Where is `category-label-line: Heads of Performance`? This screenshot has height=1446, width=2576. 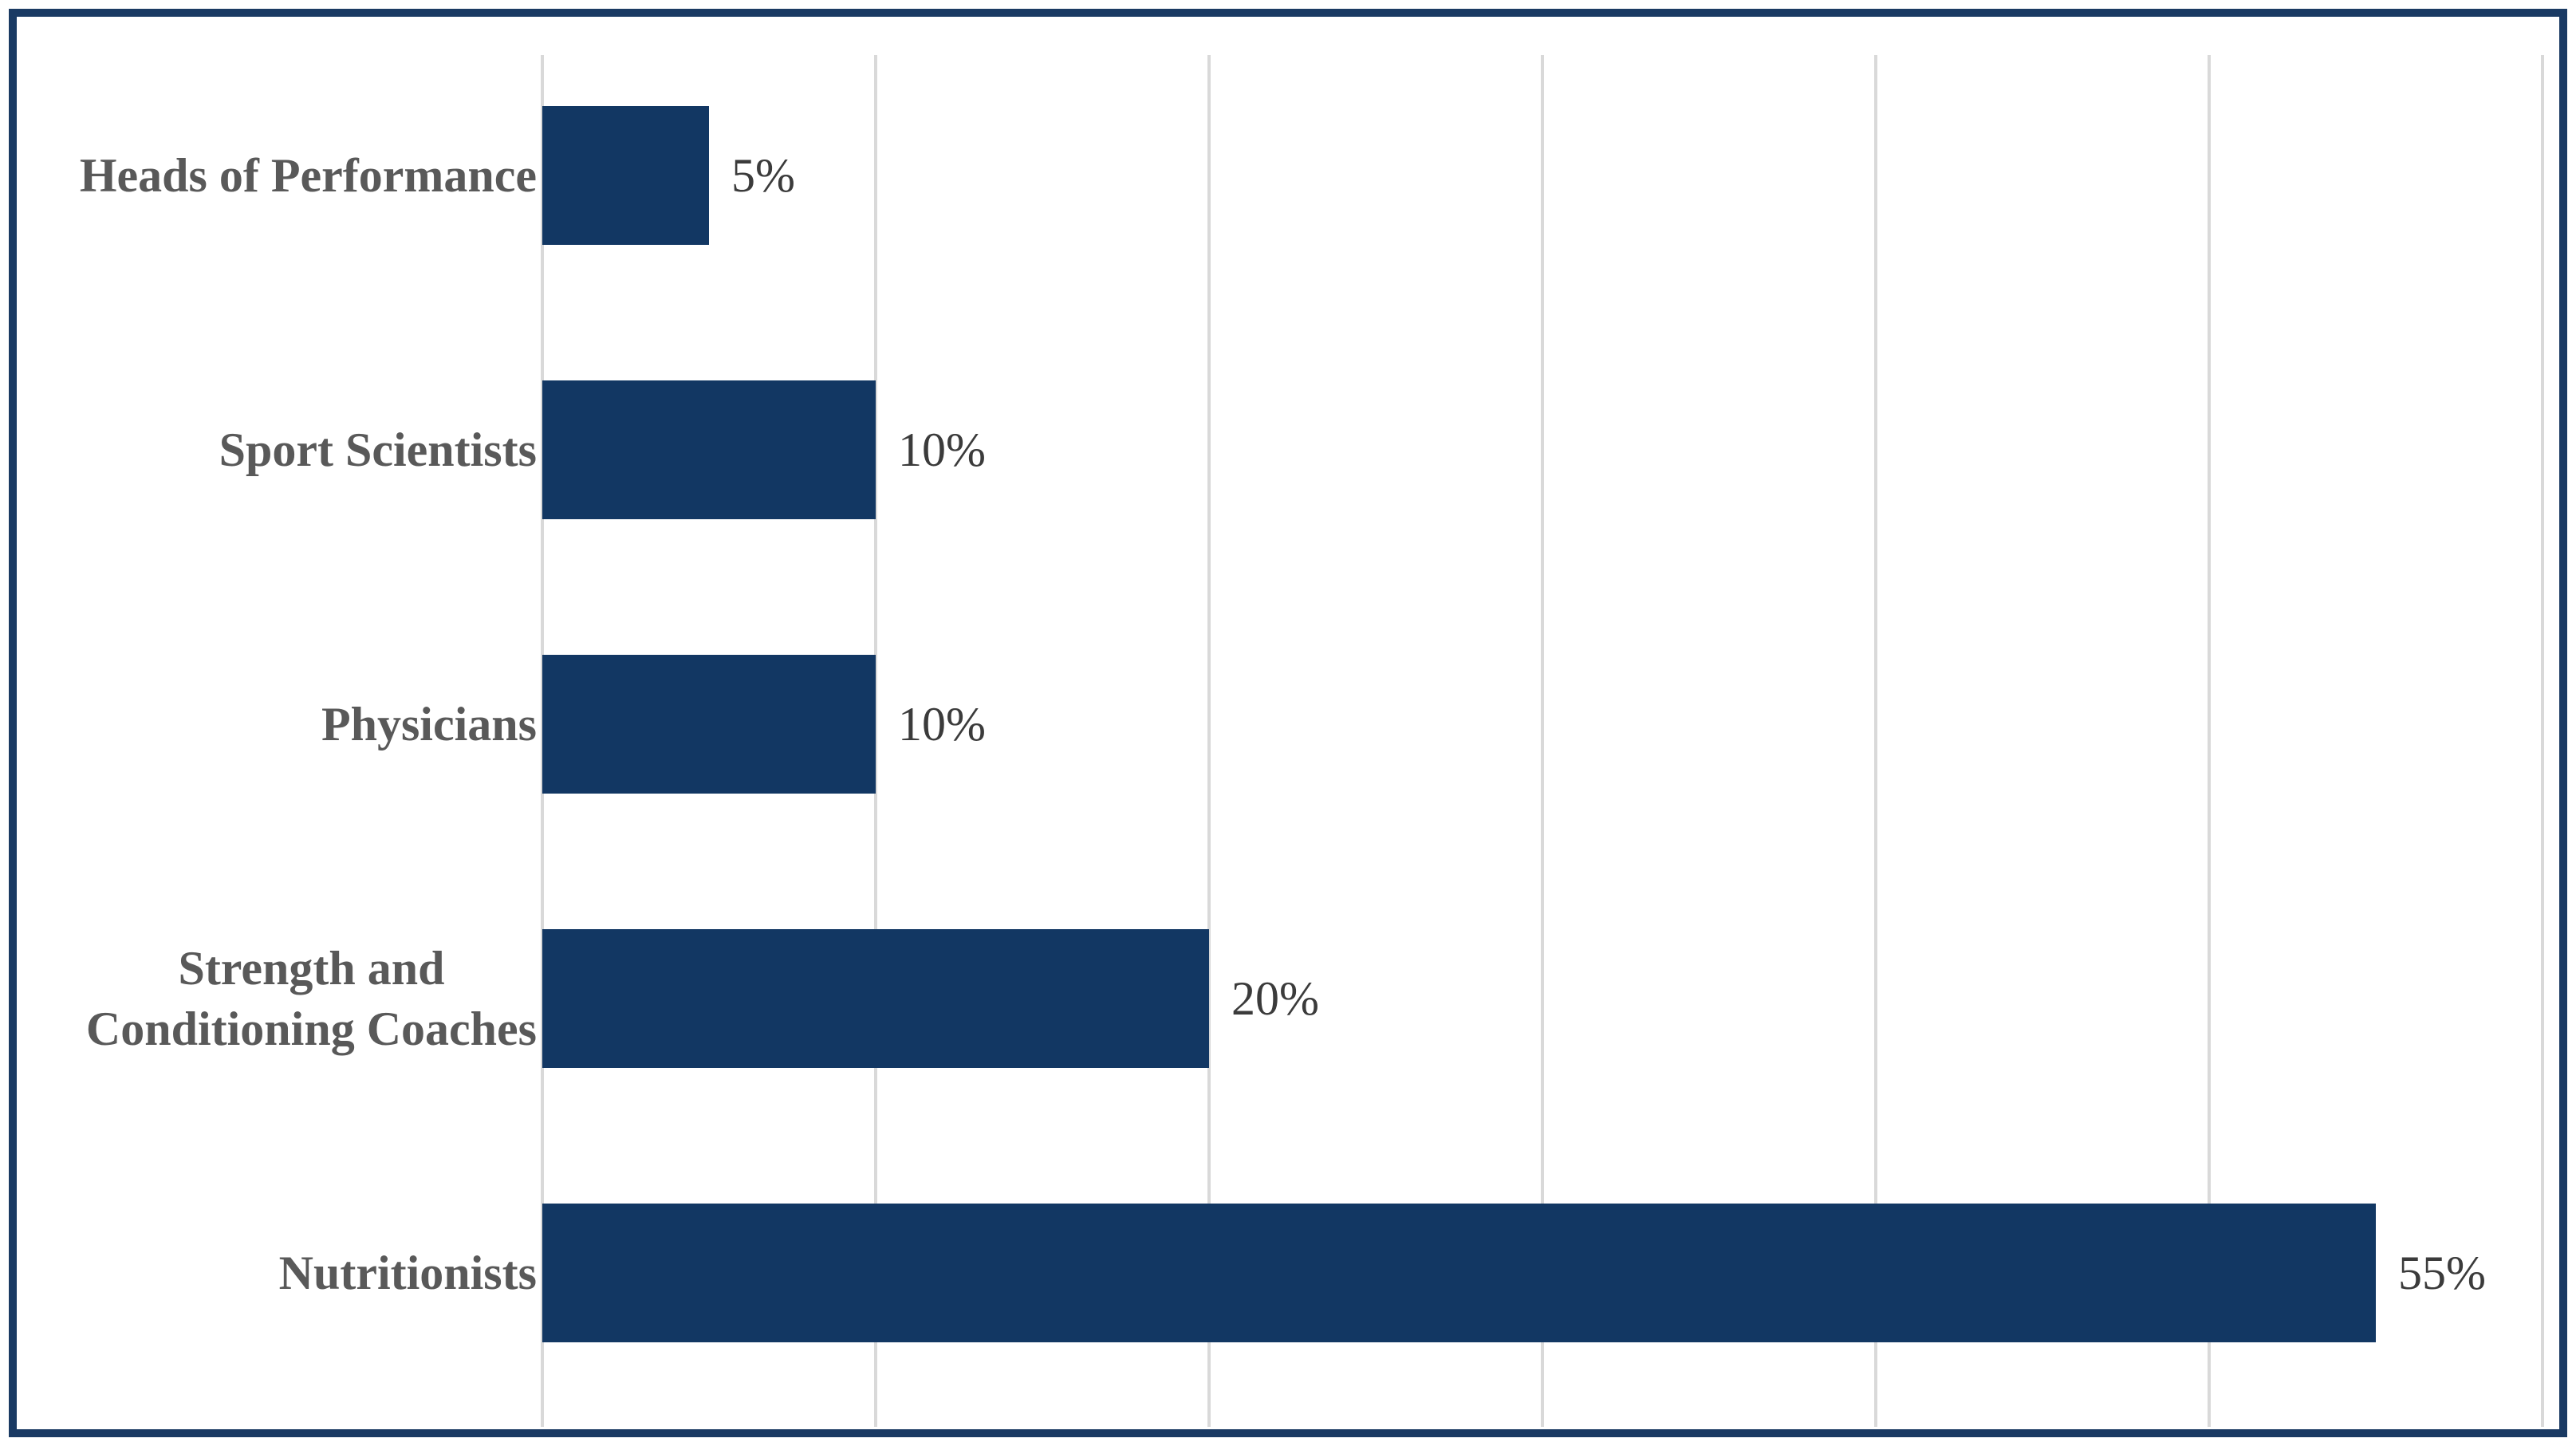
category-label-line: Heads of Performance is located at coordinates (308, 175).